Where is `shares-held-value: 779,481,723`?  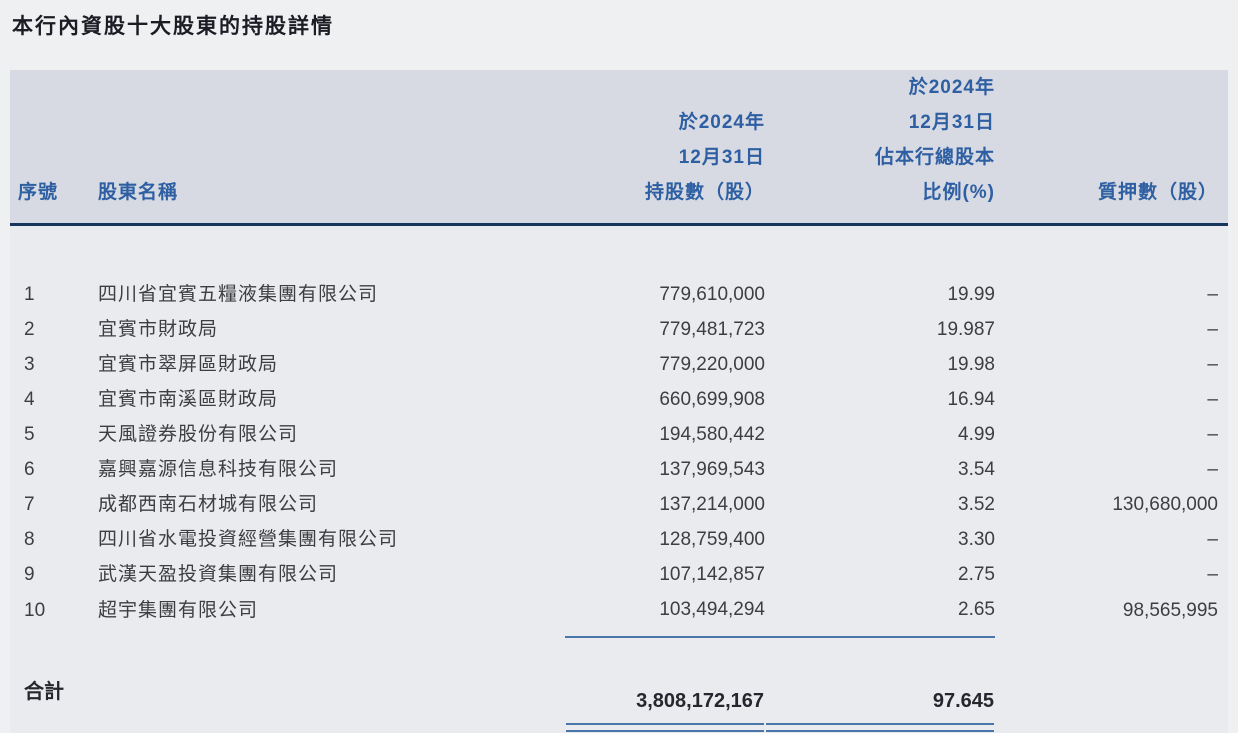
shares-held-value: 779,481,723 is located at coordinates (712, 329).